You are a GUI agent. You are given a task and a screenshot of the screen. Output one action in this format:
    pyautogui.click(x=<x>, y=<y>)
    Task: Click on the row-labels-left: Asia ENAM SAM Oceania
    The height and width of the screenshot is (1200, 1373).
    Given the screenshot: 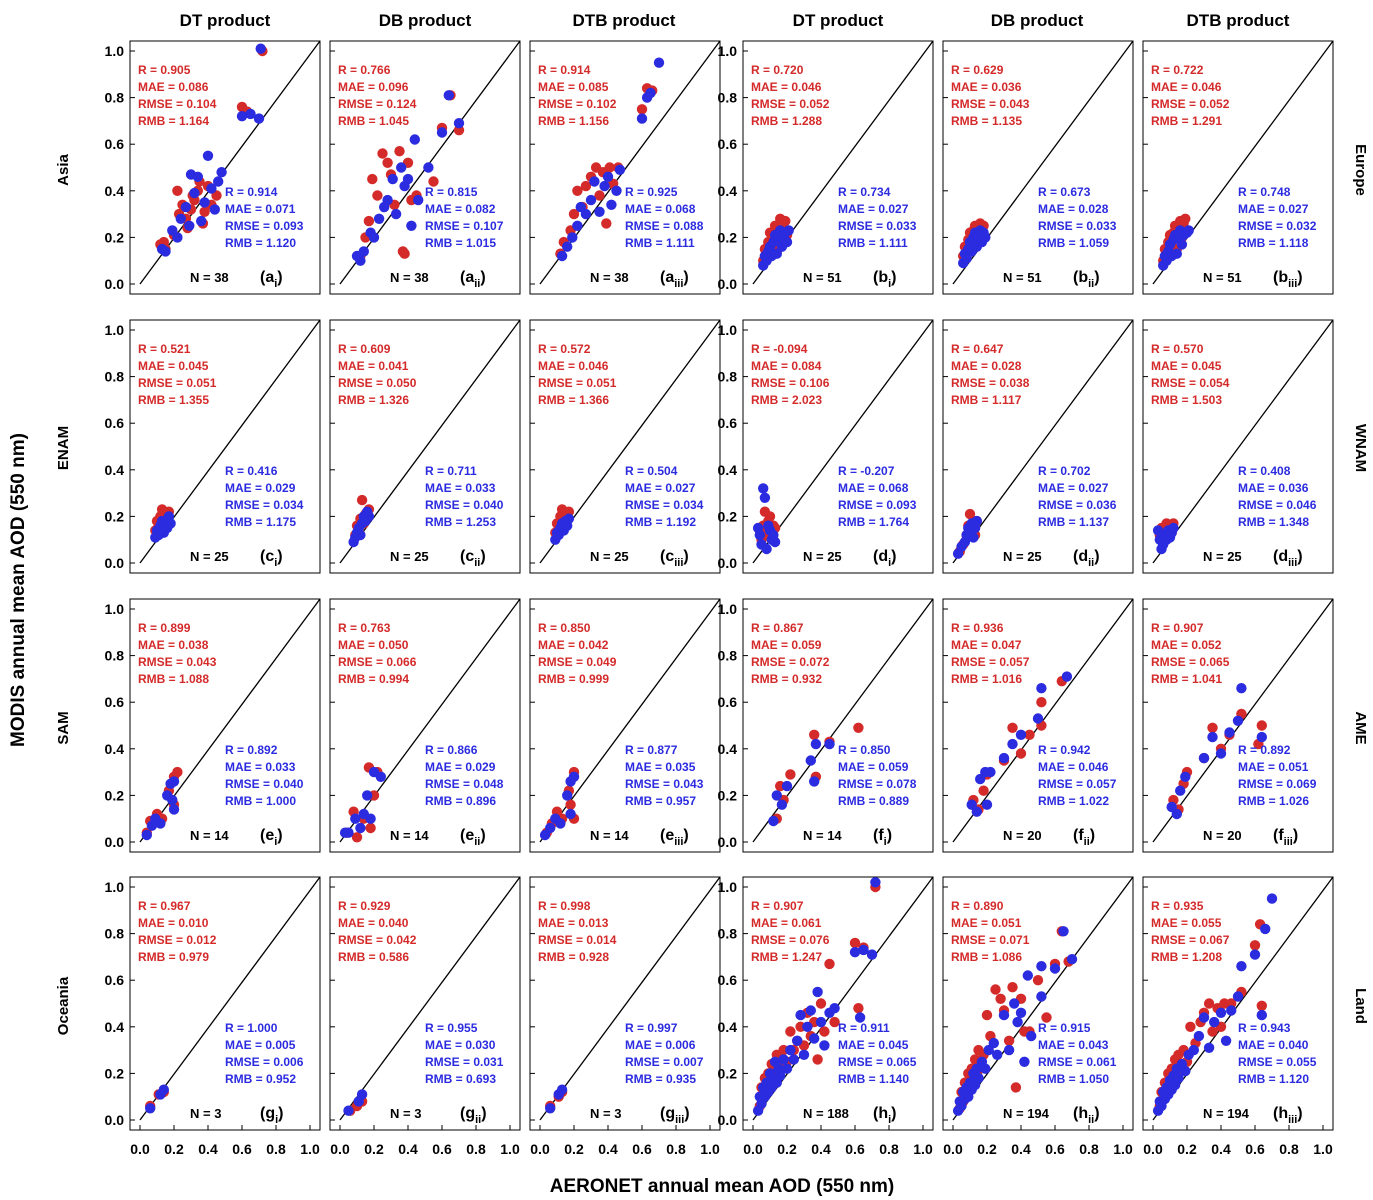 What is the action you would take?
    pyautogui.click(x=63, y=595)
    